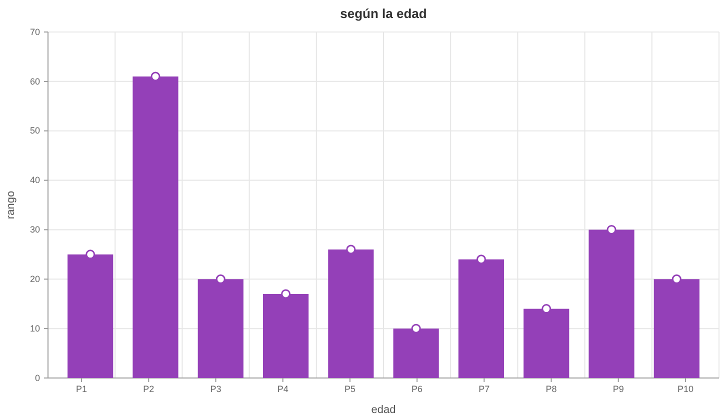 The image size is (725, 419). What do you see at coordinates (35, 279) in the screenshot?
I see `y-tick-label: 20` at bounding box center [35, 279].